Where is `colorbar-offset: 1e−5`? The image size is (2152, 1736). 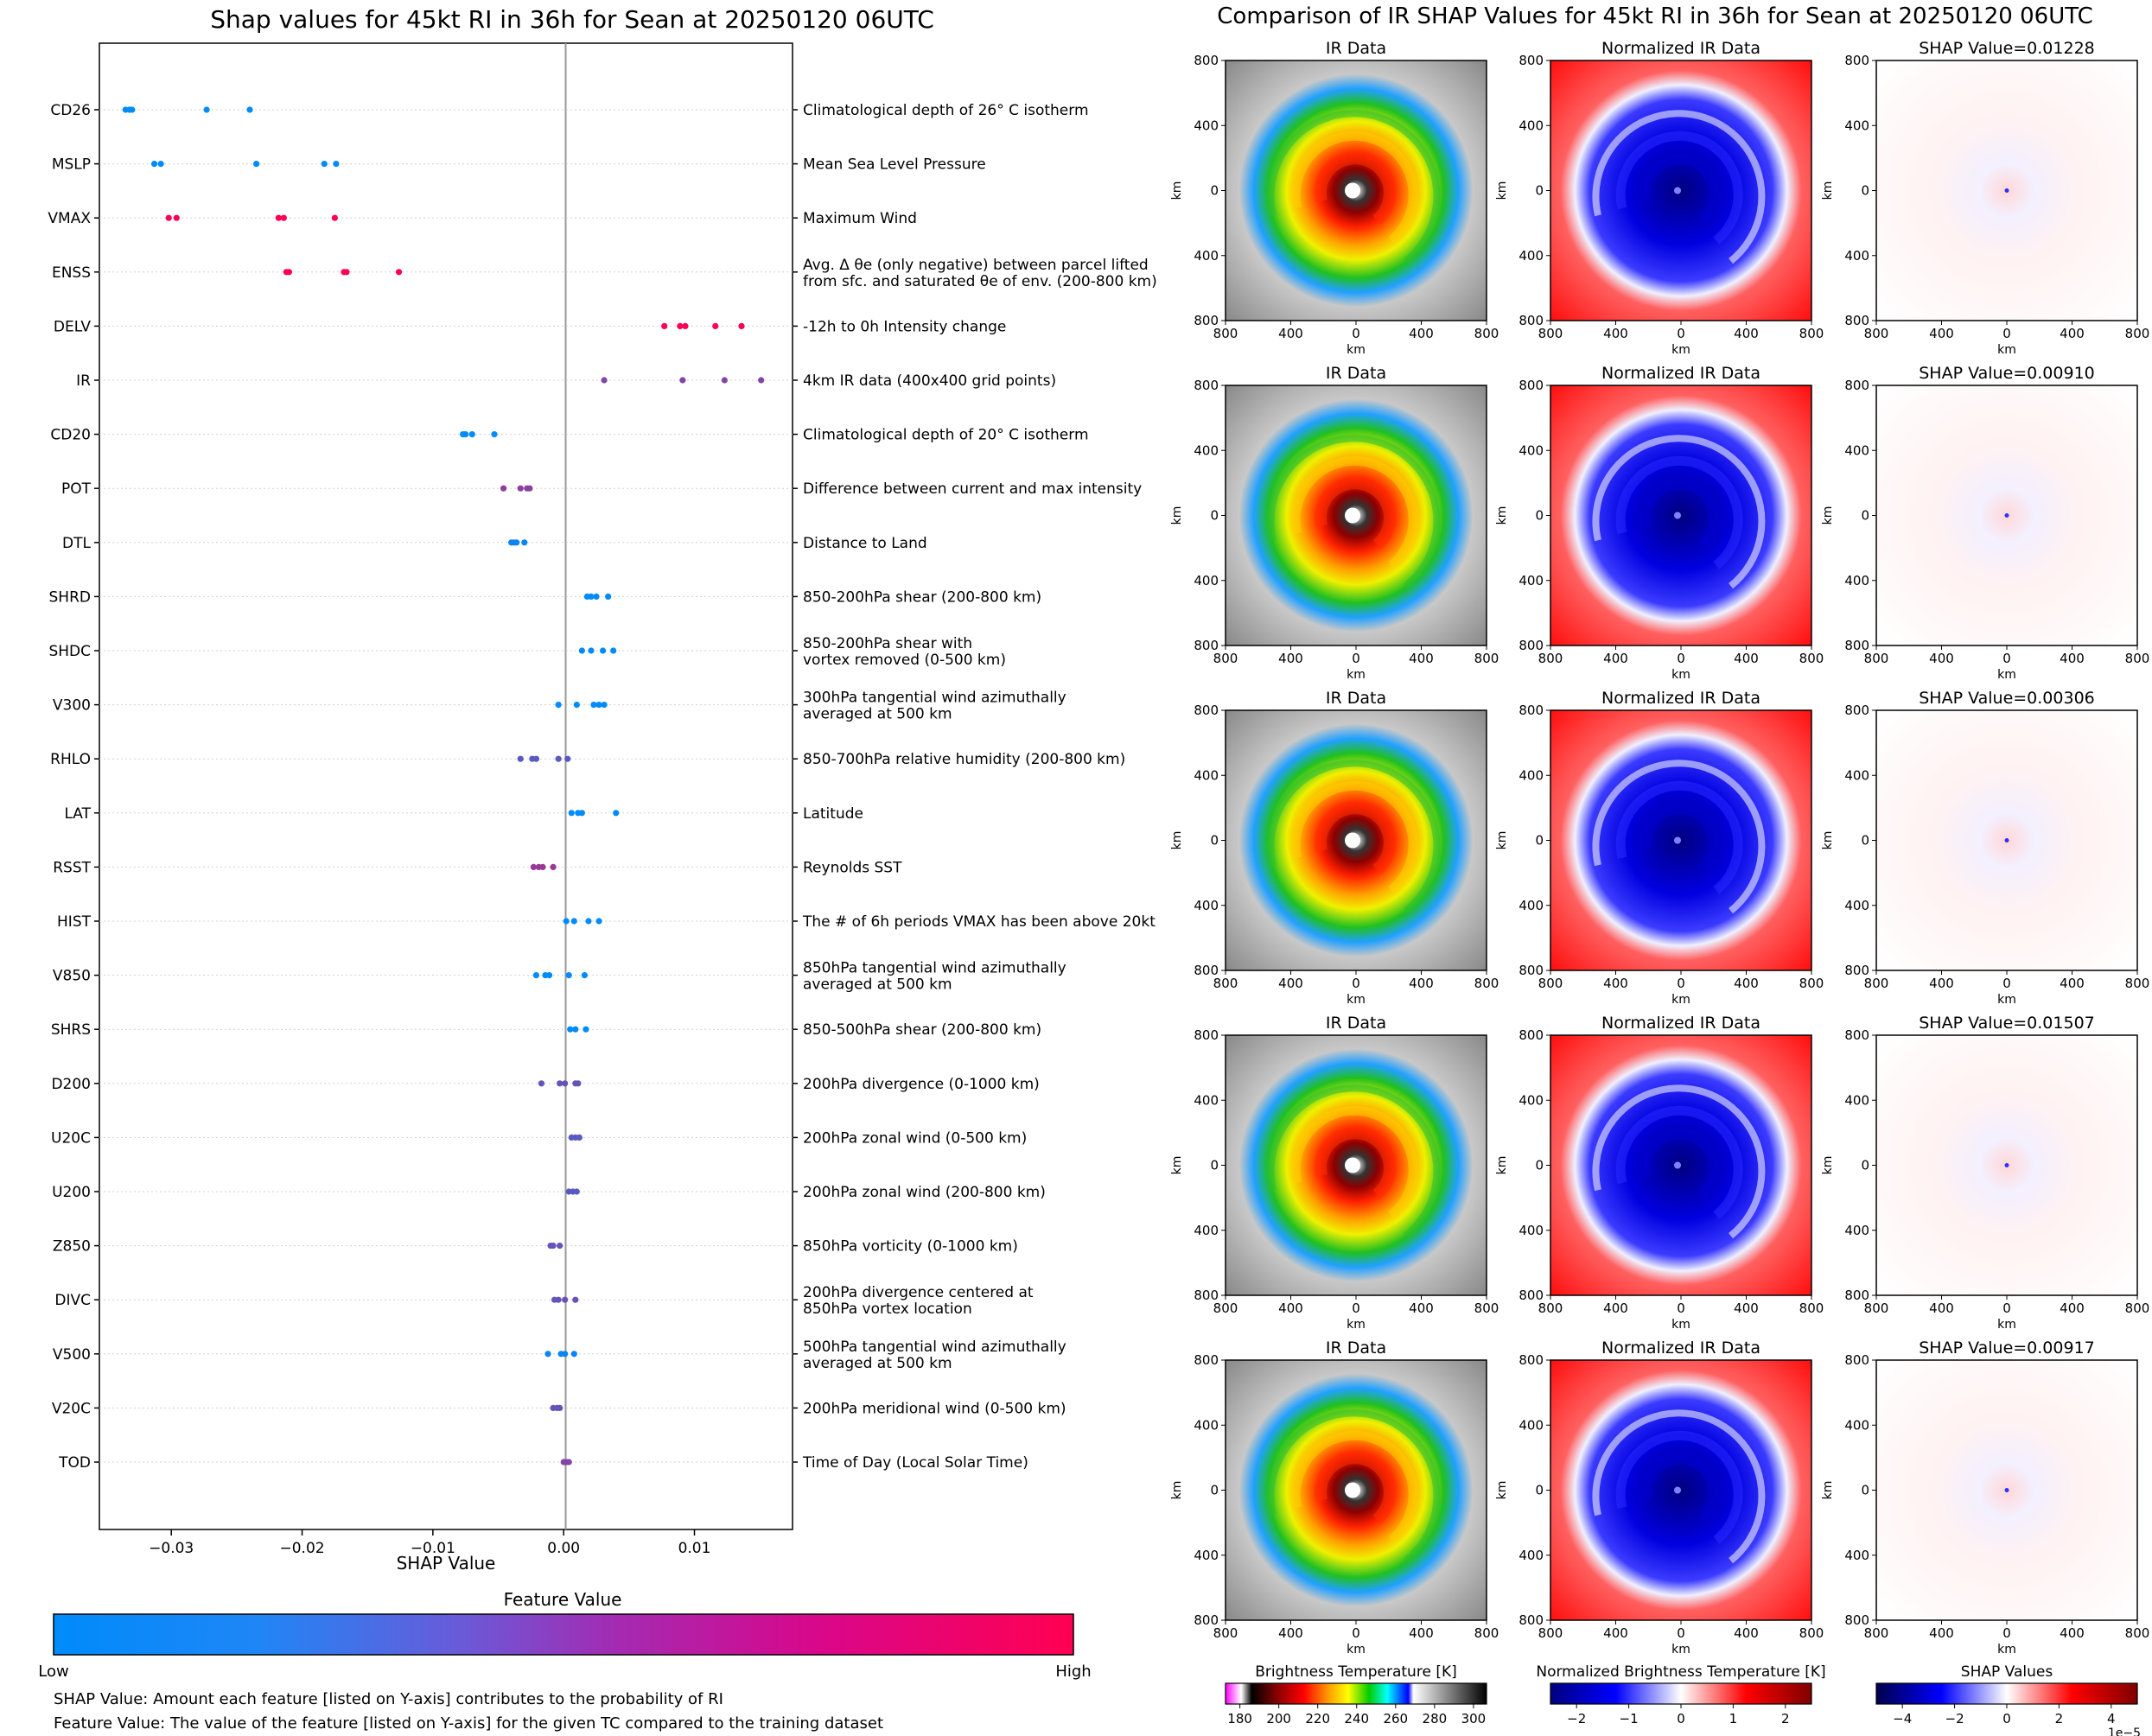 colorbar-offset: 1e−5 is located at coordinates (2124, 1731).